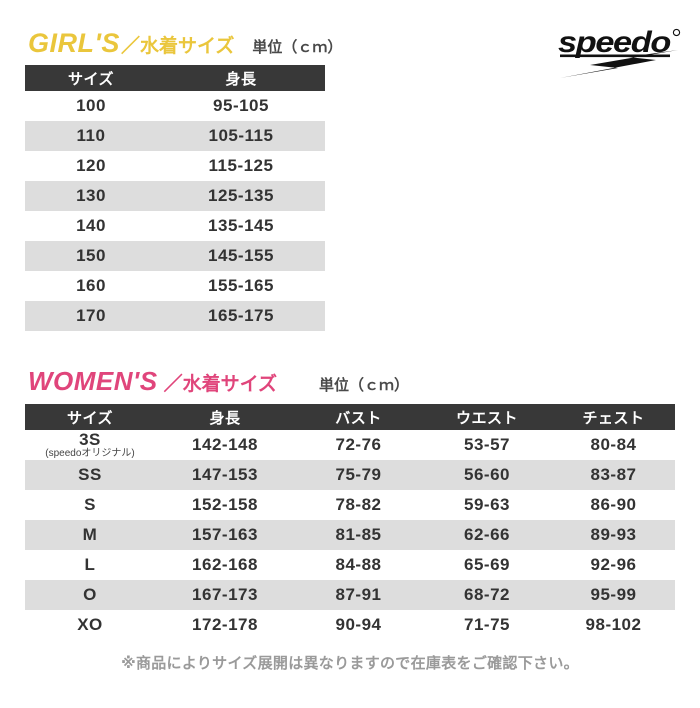 This screenshot has height=708, width=700. Describe the element at coordinates (91, 166) in the screenshot. I see `girls-cell-size: 120` at that location.